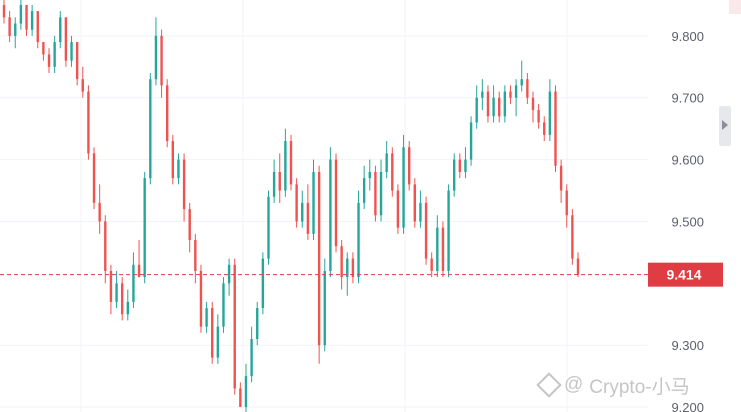  Describe the element at coordinates (735, 7) in the screenshot. I see `corner-indicator` at that location.